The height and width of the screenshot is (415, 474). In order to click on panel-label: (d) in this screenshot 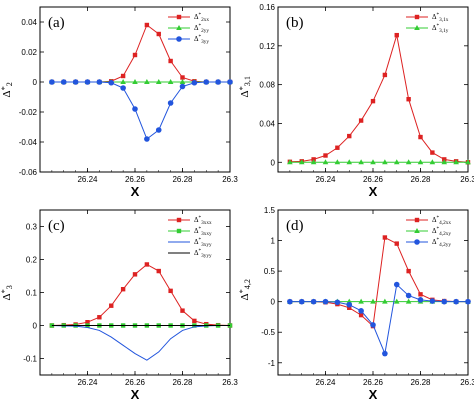, I will do `click(295, 226)`.